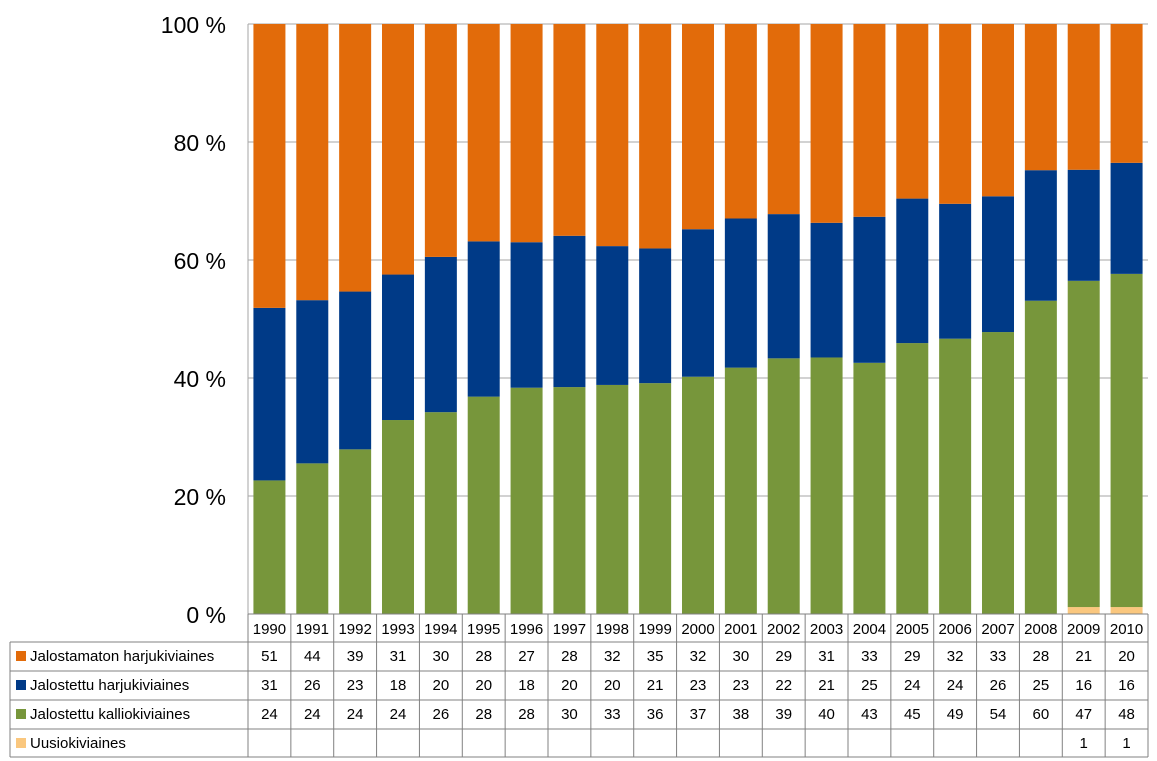 Image resolution: width=1157 pixels, height=761 pixels. I want to click on bar-segment-2002-s1, so click(783, 286).